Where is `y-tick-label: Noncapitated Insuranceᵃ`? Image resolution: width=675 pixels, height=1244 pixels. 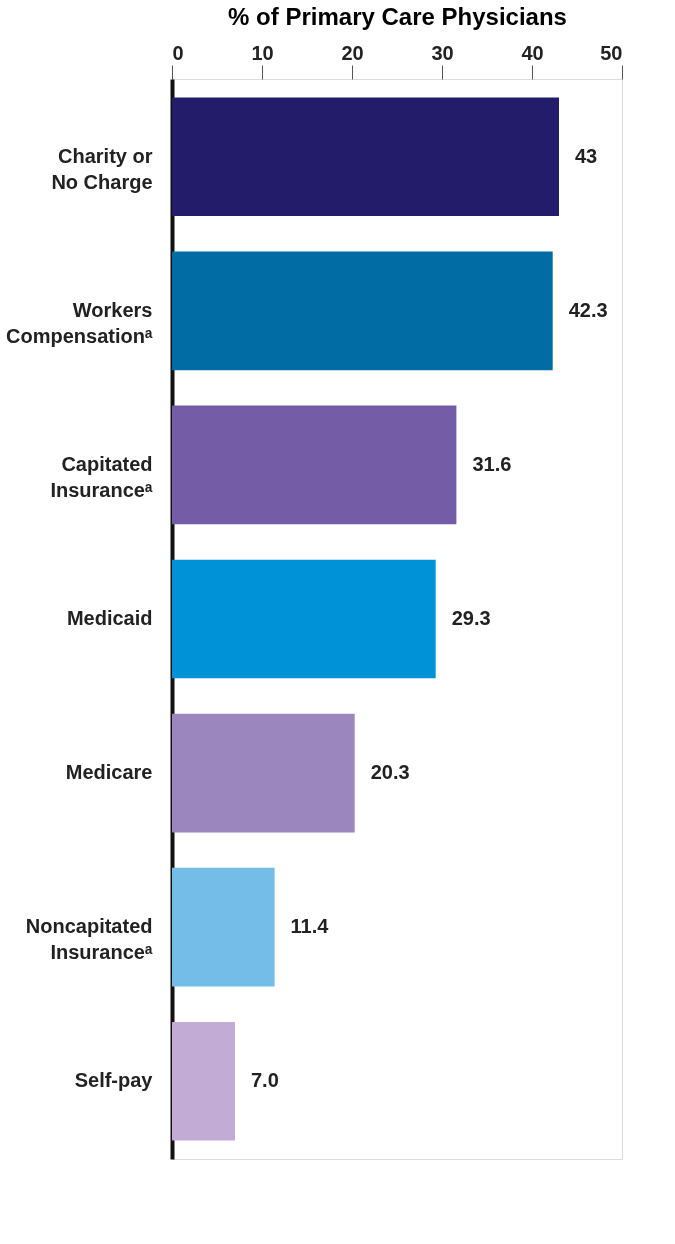
y-tick-label: Noncapitated Insuranceᵃ is located at coordinates (89, 939).